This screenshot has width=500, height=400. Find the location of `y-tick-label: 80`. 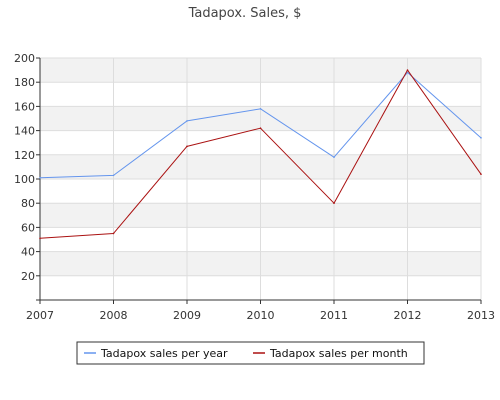

y-tick-label: 80 is located at coordinates (28, 203).